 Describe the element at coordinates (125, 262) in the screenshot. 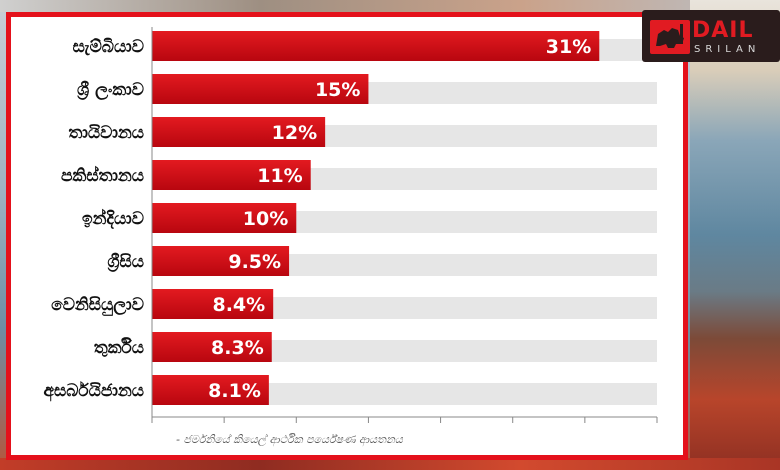

I see `category-label: ග්‍රීසිය` at that location.